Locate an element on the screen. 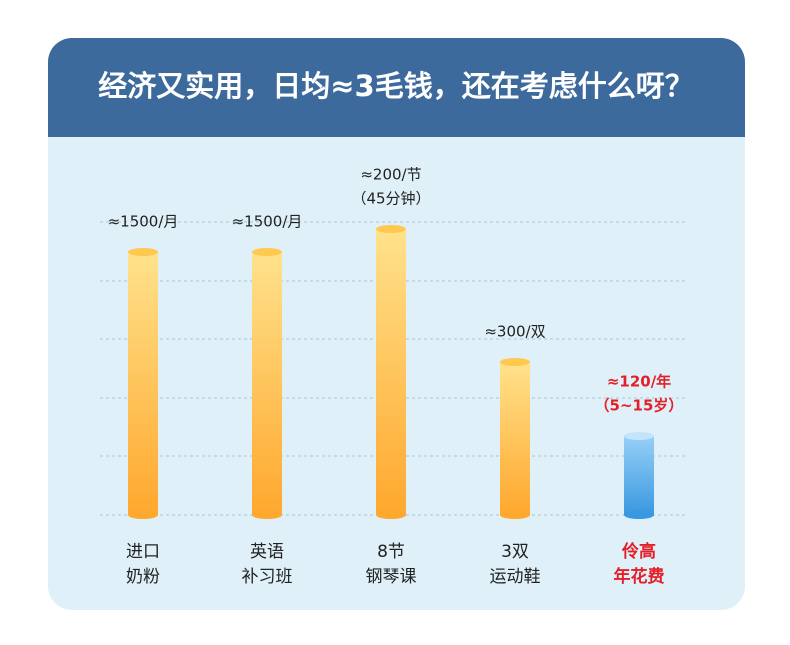 The width and height of the screenshot is (790, 645). price-label: ≈120/年 is located at coordinates (639, 382).